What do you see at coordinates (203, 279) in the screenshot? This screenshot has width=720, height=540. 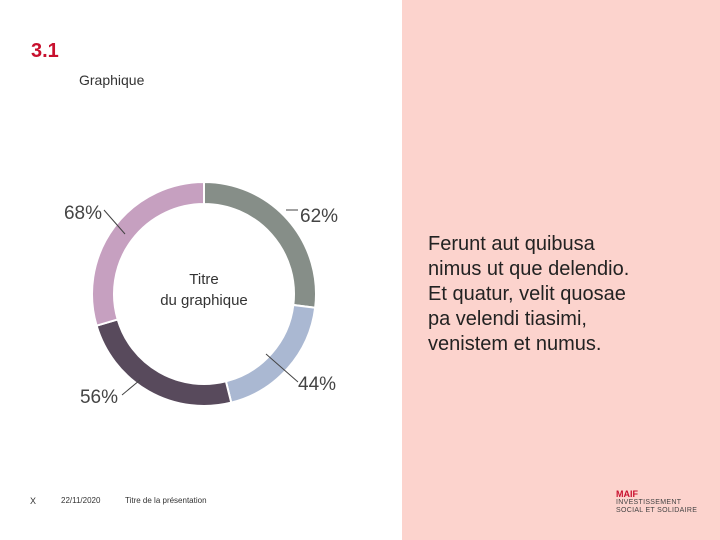 I see `chart-title-line: Titre` at bounding box center [203, 279].